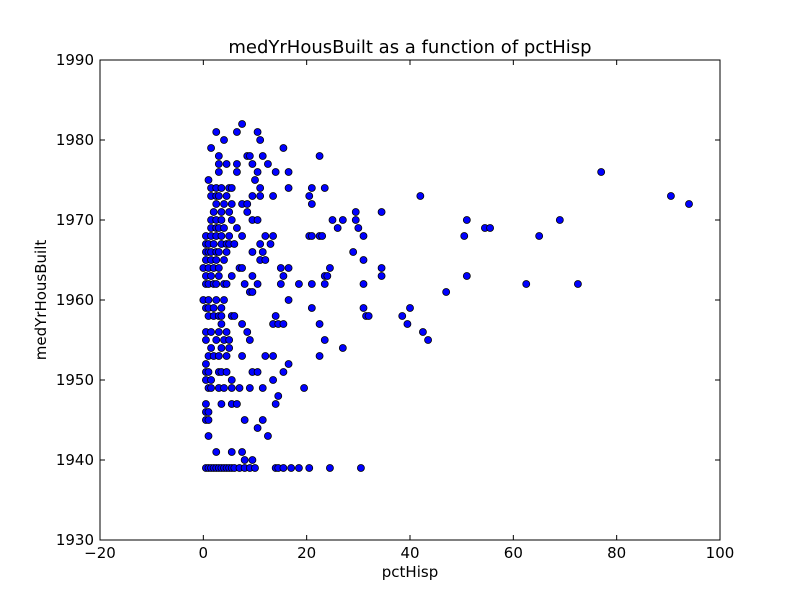  I want to click on x-tick-label: 20, so click(306, 553).